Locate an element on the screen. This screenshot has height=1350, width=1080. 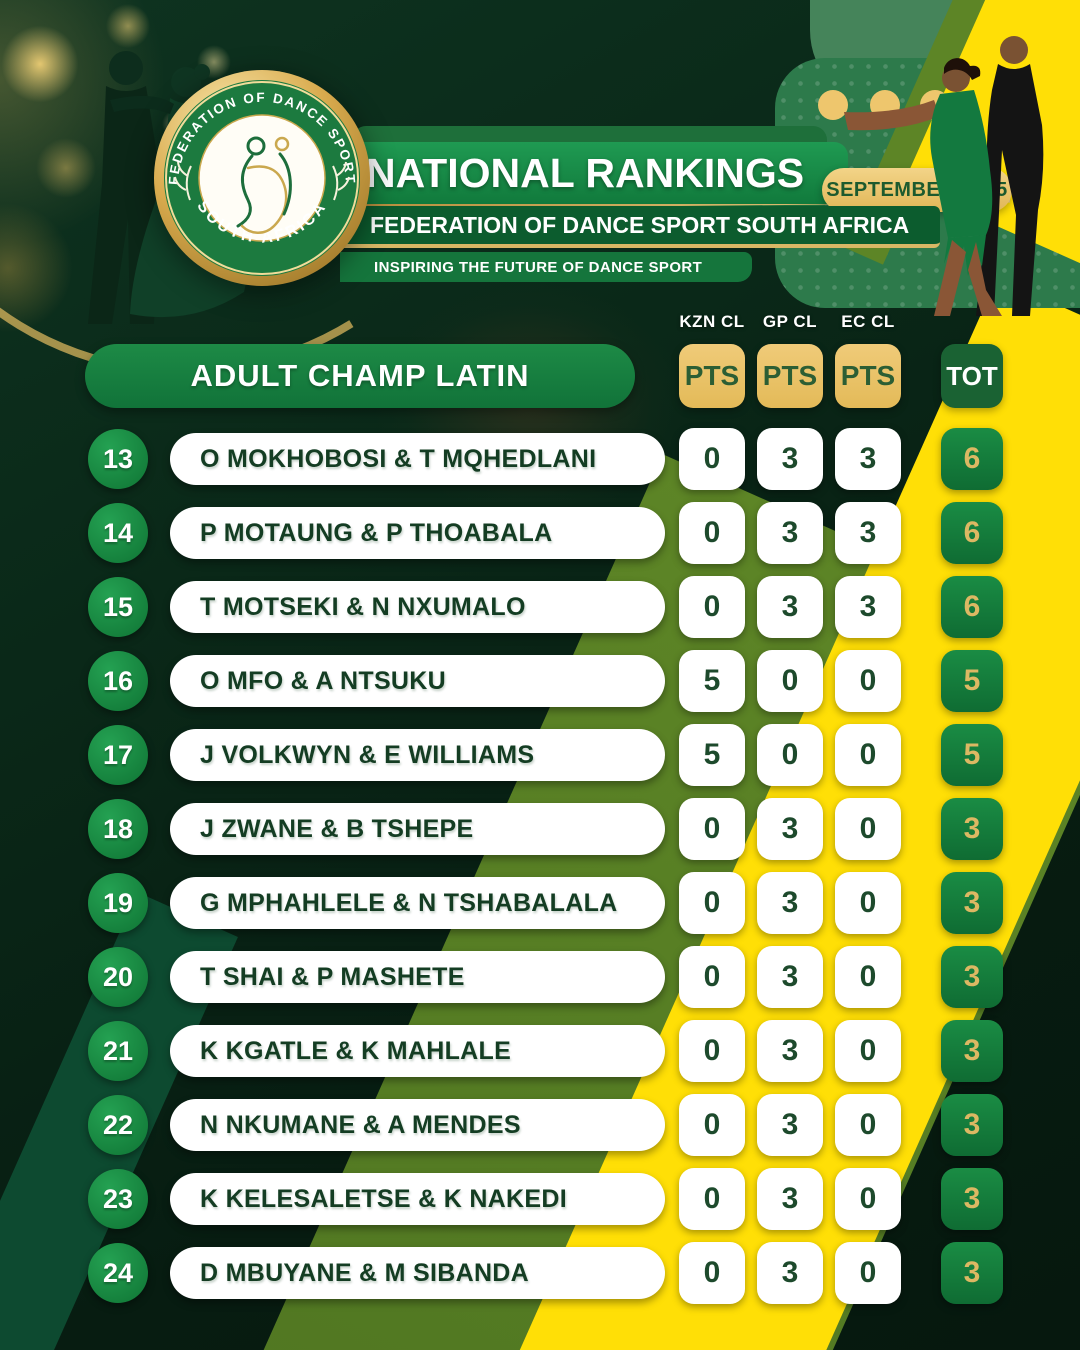
couple-name-pill: G MPHAHLELE & N TSHABALALA is located at coordinates (417, 903).